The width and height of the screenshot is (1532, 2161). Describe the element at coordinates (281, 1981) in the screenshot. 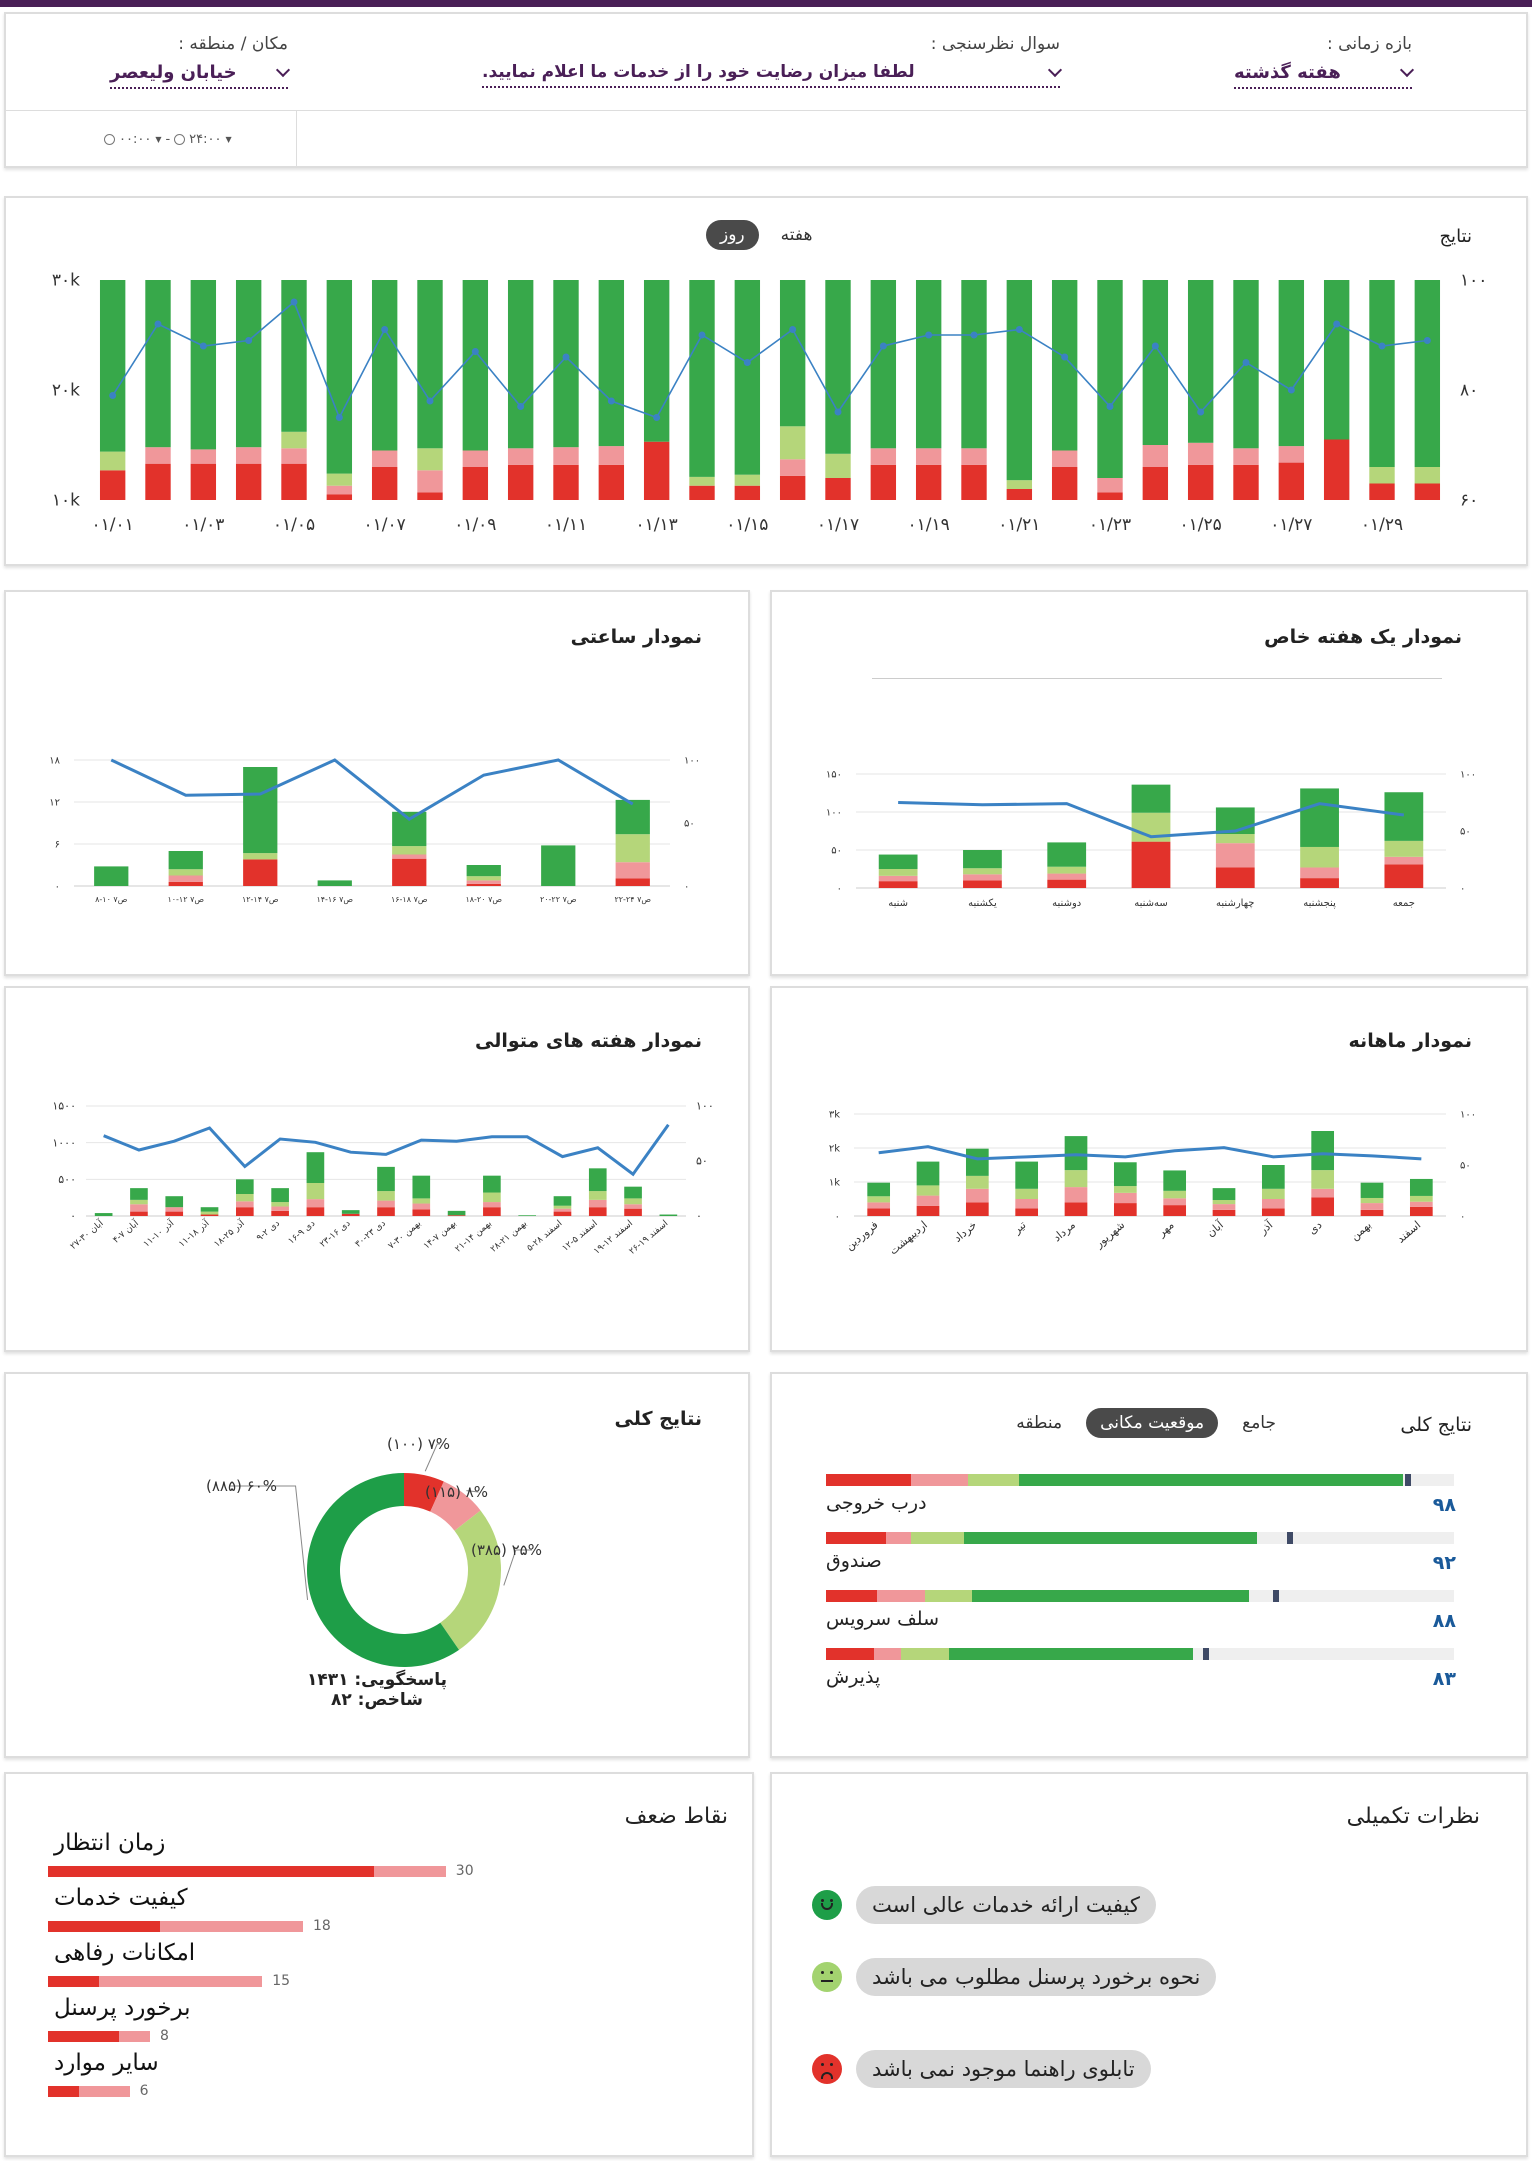

I see `weakness-value: 15` at that location.